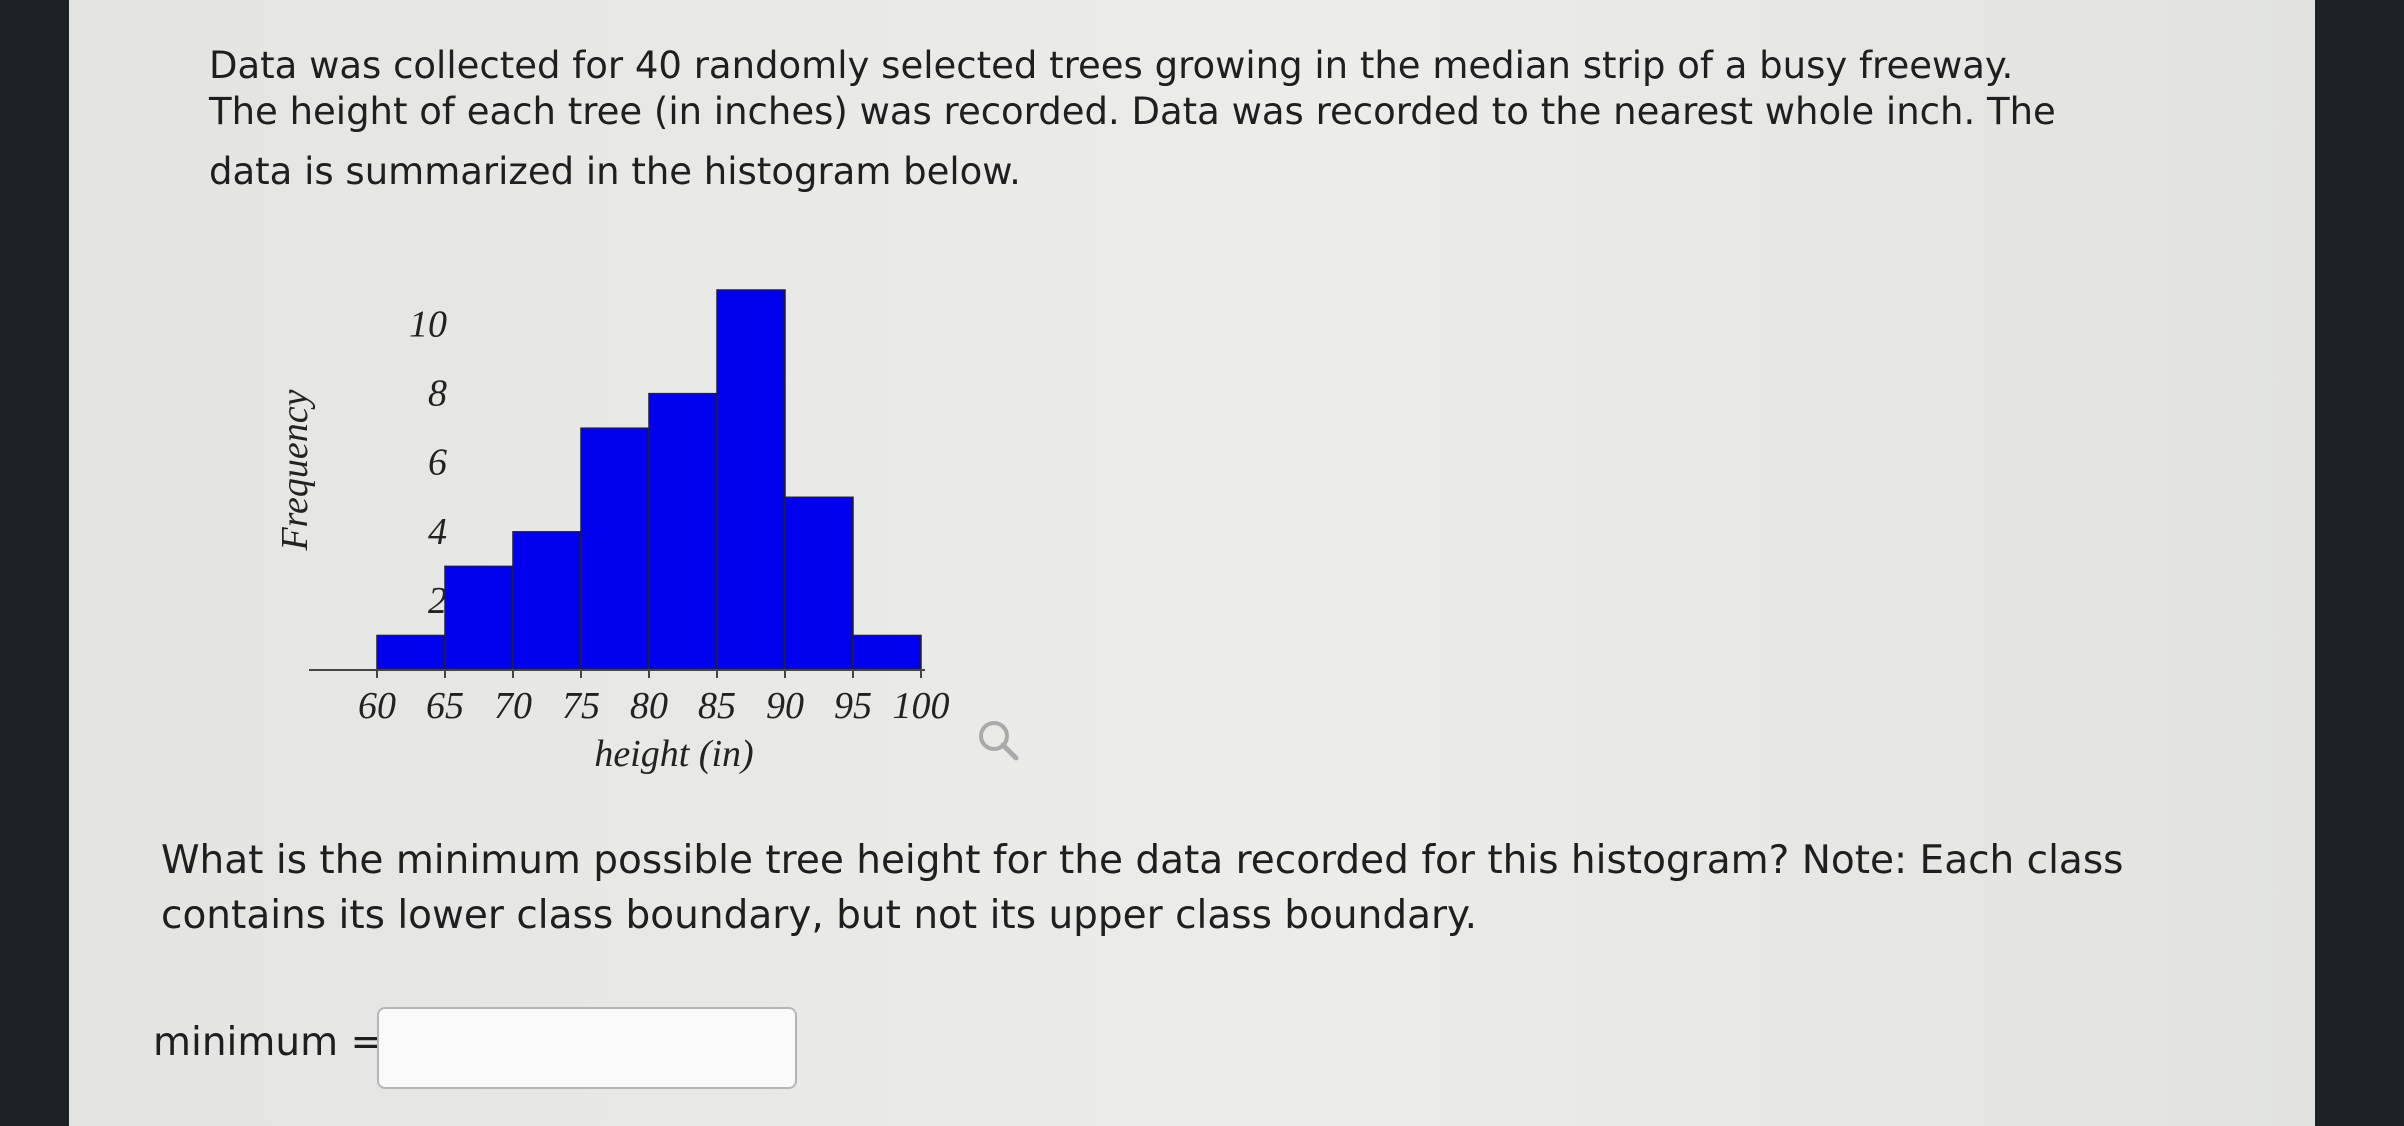  Describe the element at coordinates (785, 706) in the screenshot. I see `x-tick-label: 90` at that location.